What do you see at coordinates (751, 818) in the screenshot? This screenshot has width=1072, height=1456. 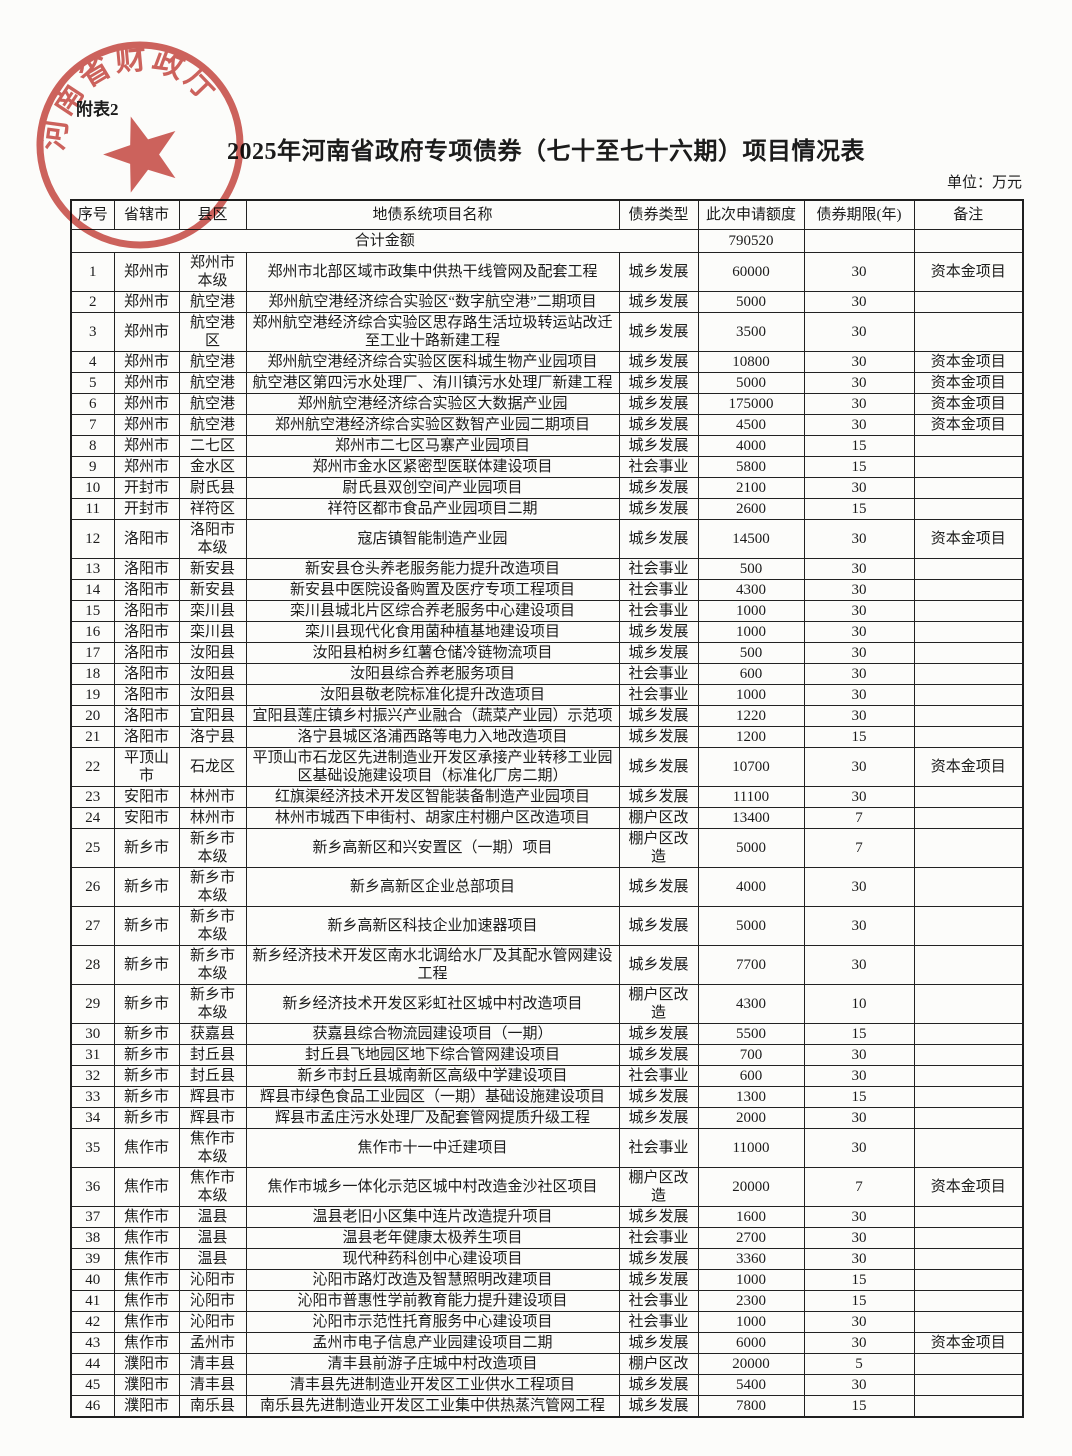 I see `cell-amount: 13400` at bounding box center [751, 818].